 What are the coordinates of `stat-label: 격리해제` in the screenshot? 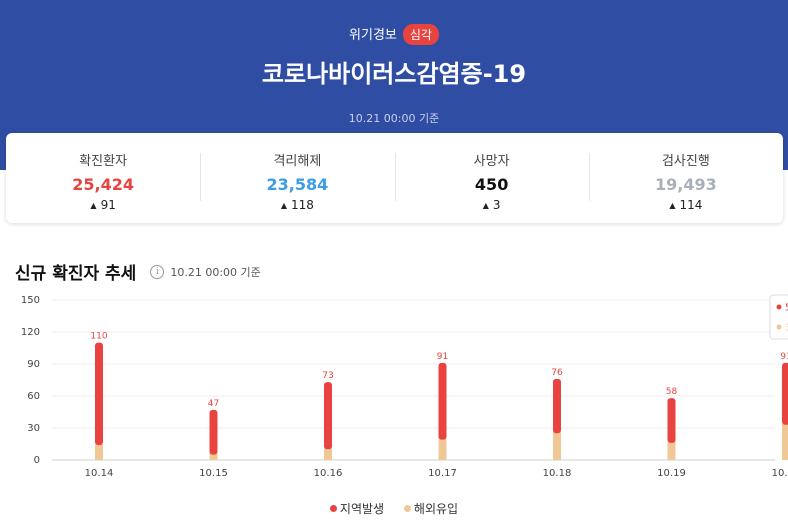 It's located at (297, 161).